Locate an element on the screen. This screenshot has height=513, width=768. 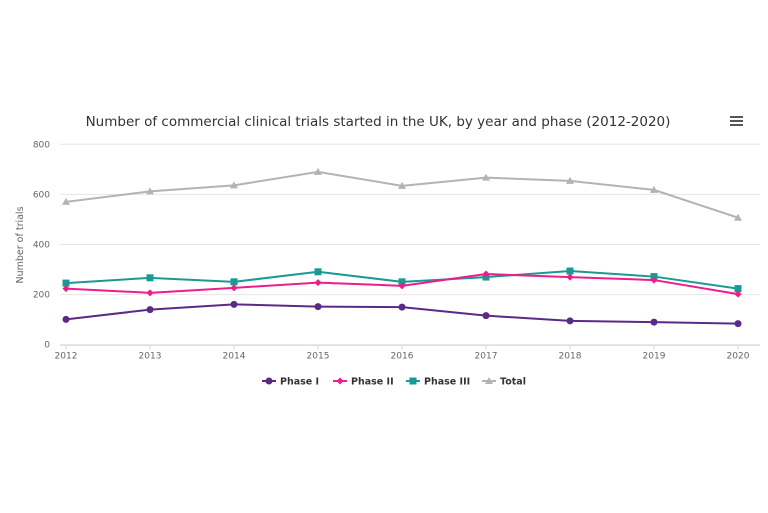
x-tick-label: 2015 is located at coordinates (318, 357).